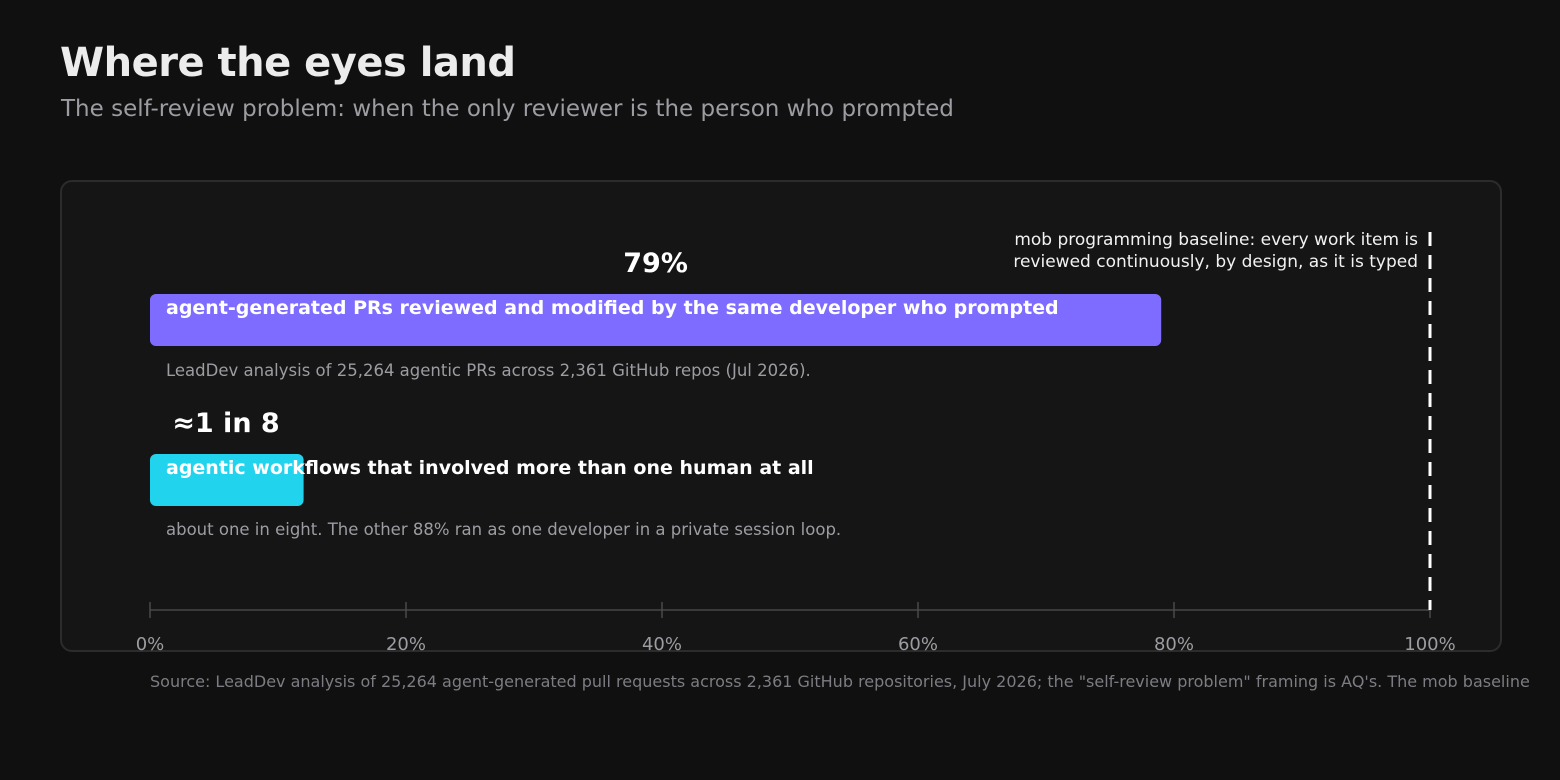  What do you see at coordinates (1174, 644) in the screenshot?
I see `x-tick-label: 80%` at bounding box center [1174, 644].